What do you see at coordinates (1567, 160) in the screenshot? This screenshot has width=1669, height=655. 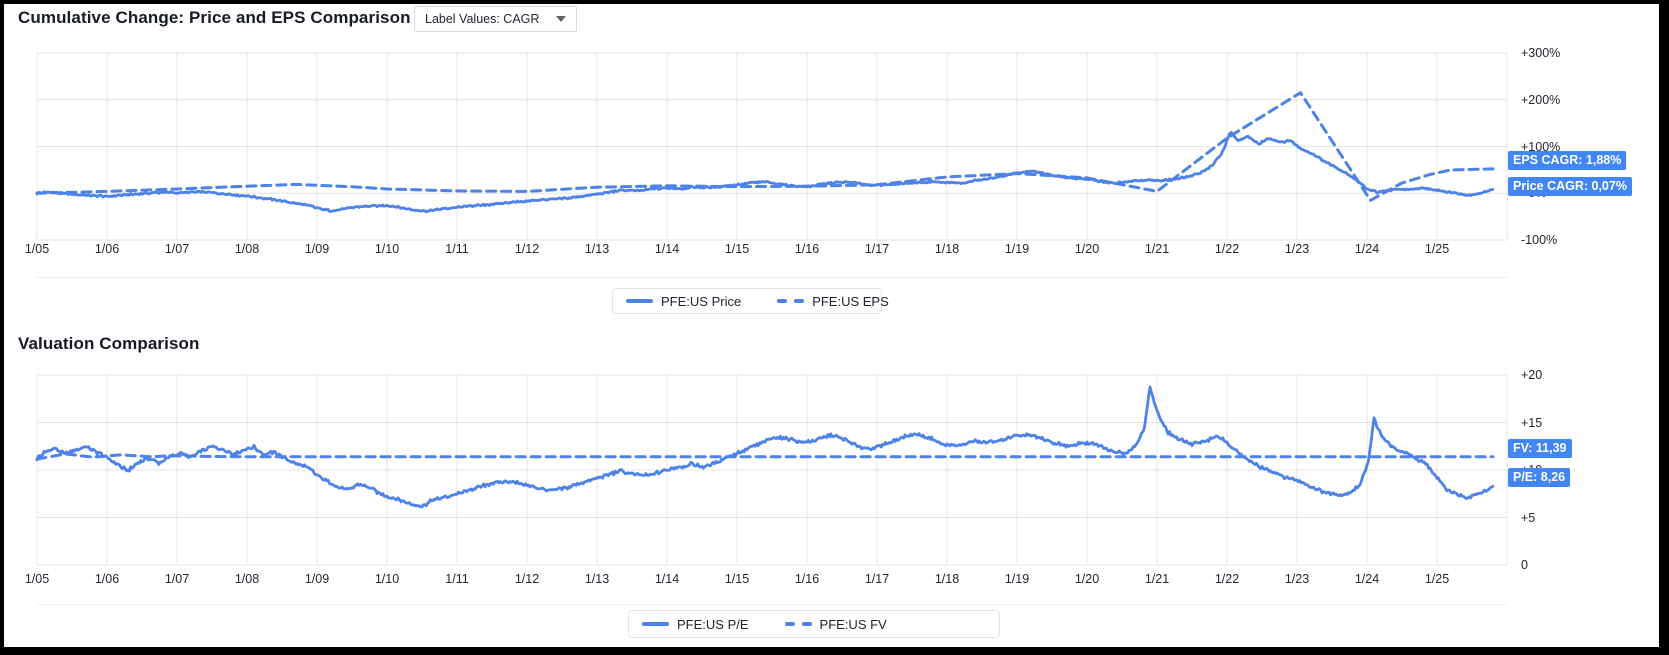 I see `value-badge-eps-cagr: EPS CAGR: 1,88%` at bounding box center [1567, 160].